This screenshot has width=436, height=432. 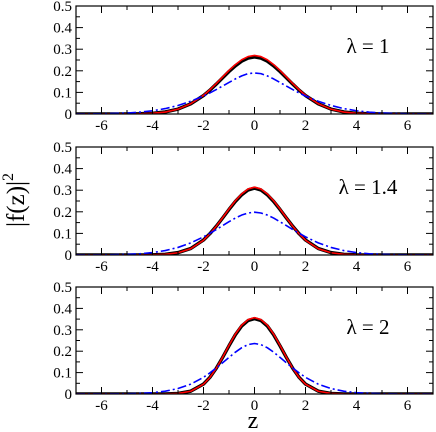 I want to click on panel-label-lambda: λ = 2, so click(x=367, y=327).